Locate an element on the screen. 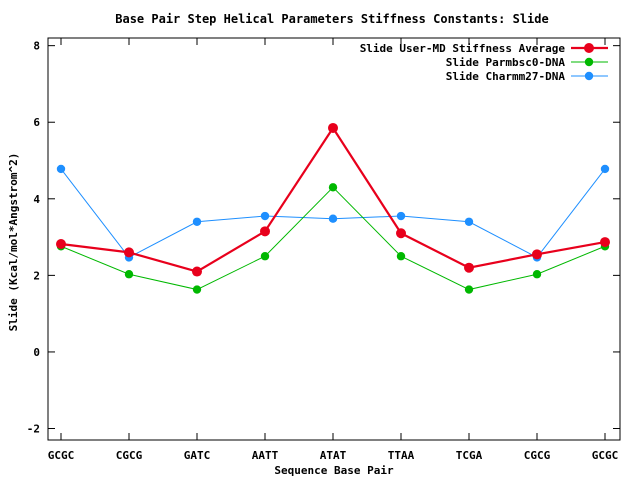 Image resolution: width=640 pixels, height=480 pixels. legend-label: Slide Charmm27-DNA is located at coordinates (506, 76).